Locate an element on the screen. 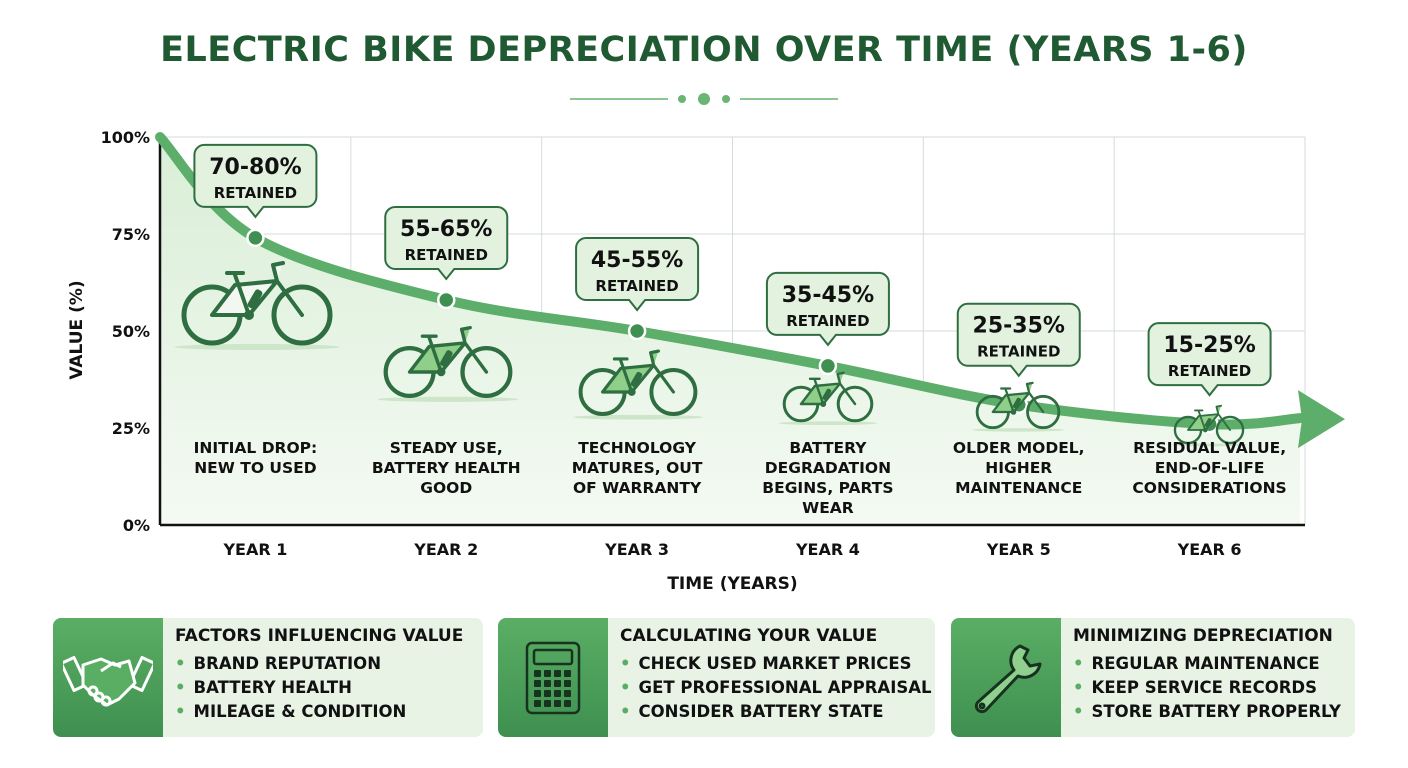  year-description: GOOD is located at coordinates (446, 488).